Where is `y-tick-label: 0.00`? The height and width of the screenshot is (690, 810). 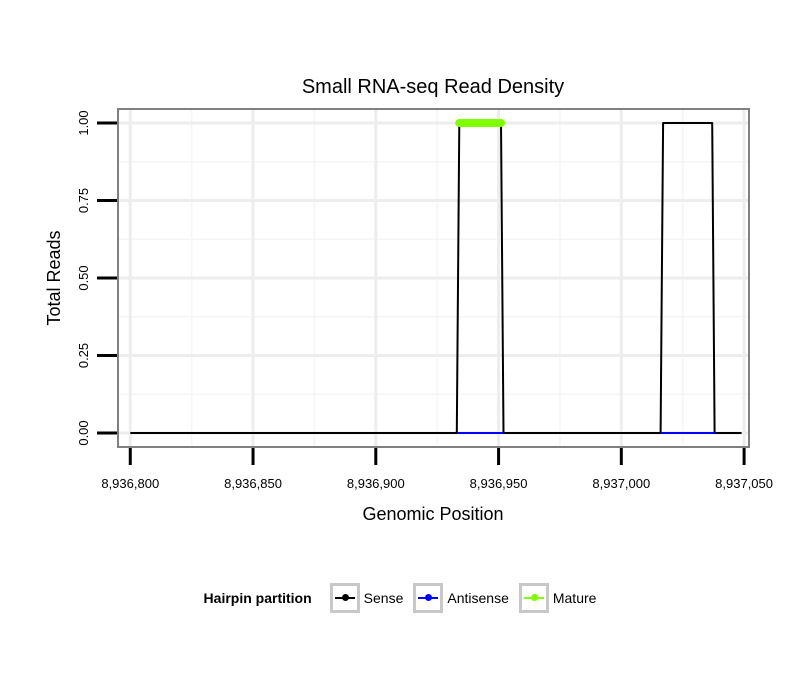 y-tick-label: 0.00 is located at coordinates (83, 432).